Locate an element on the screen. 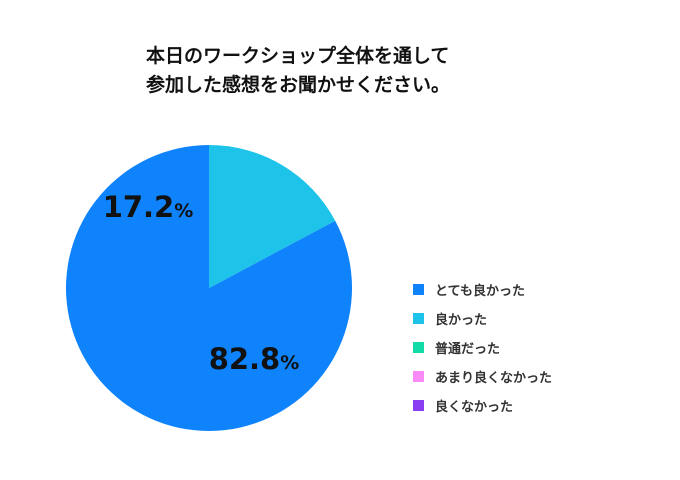  legend-label: とても良かった is located at coordinates (480, 291).